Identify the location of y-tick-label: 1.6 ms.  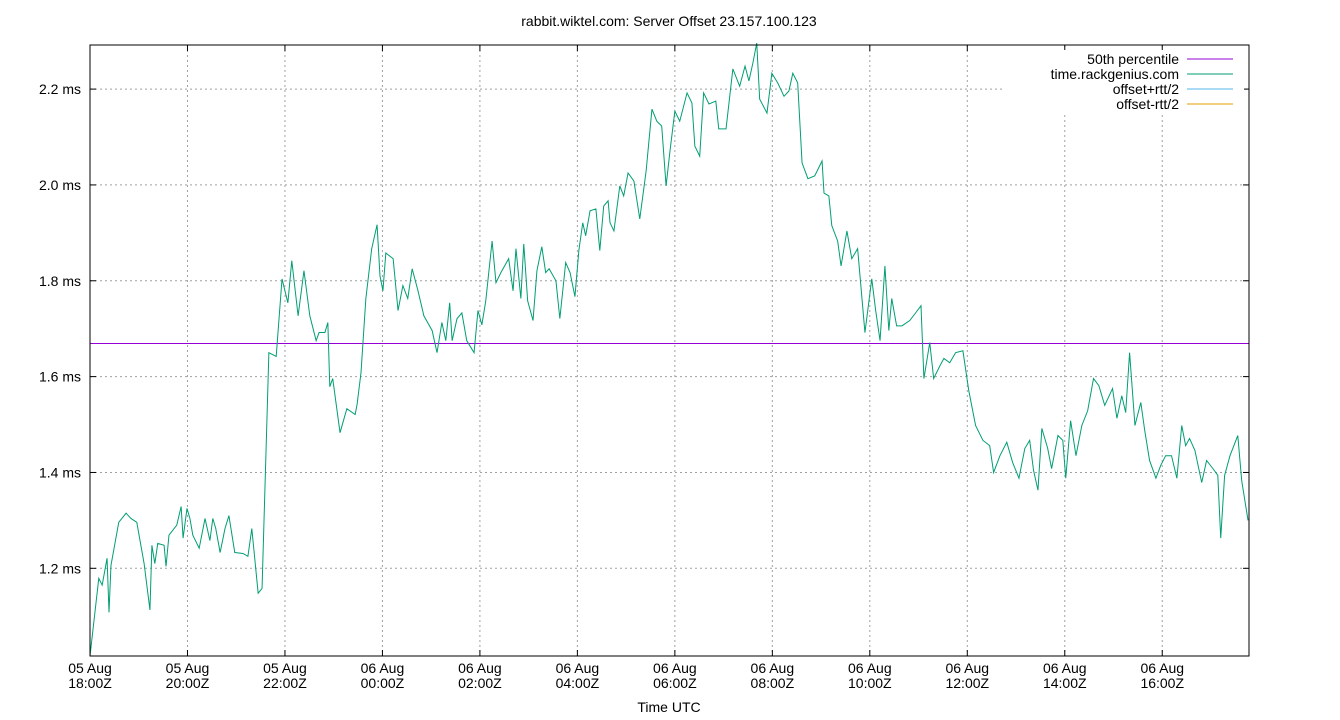
(60, 377).